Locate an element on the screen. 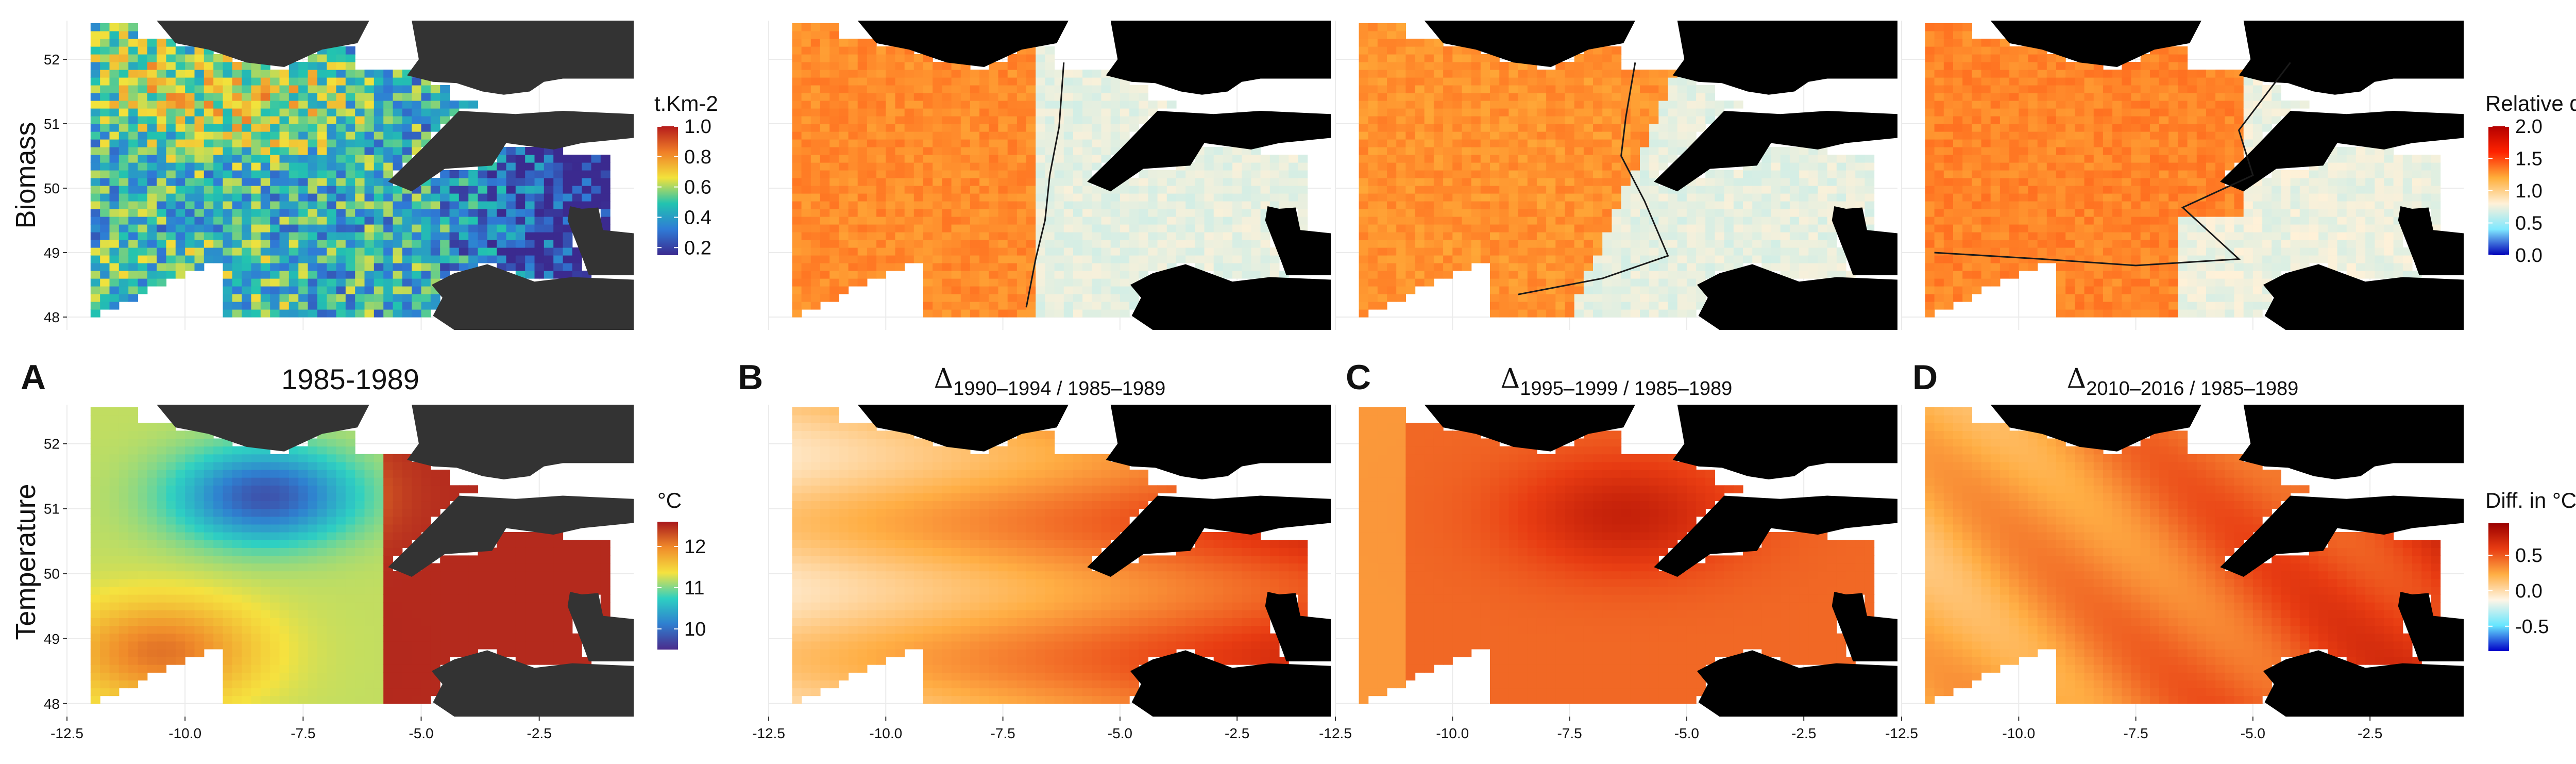 This screenshot has height=764, width=2576. panel-biomass-a: 52 51 50 49 48 is located at coordinates (339, 175).